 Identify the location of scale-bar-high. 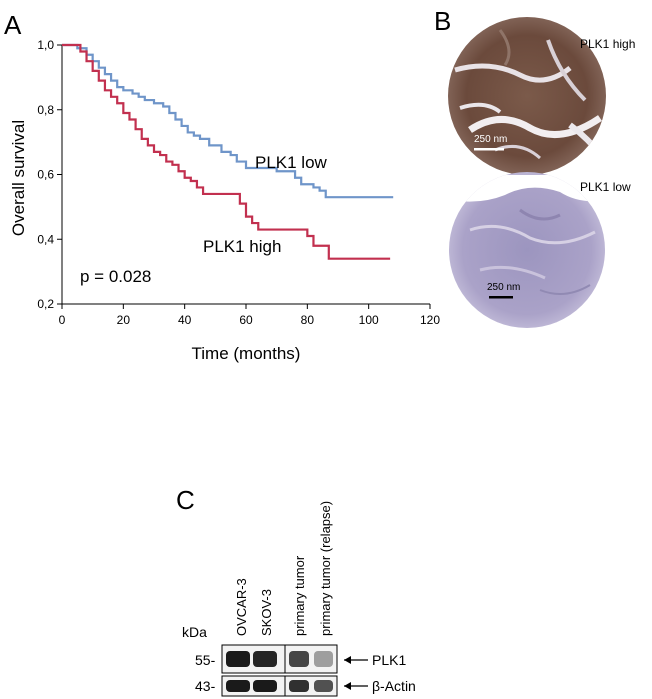
(489, 149).